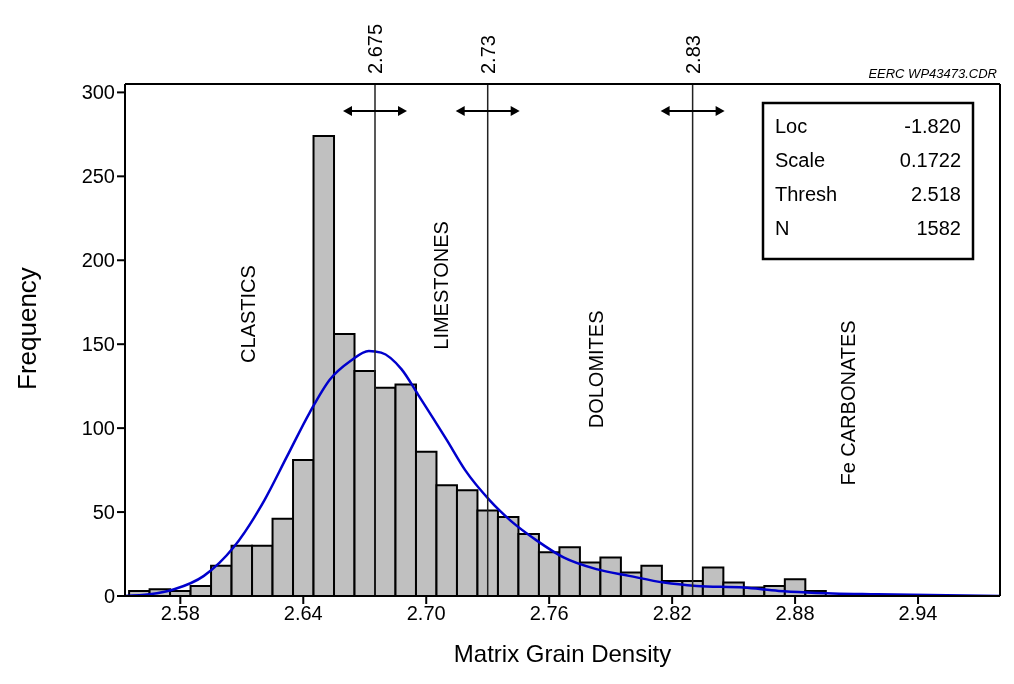 The width and height of the screenshot is (1014, 684). What do you see at coordinates (868, 126) in the screenshot?
I see `text: Loc -1.820` at bounding box center [868, 126].